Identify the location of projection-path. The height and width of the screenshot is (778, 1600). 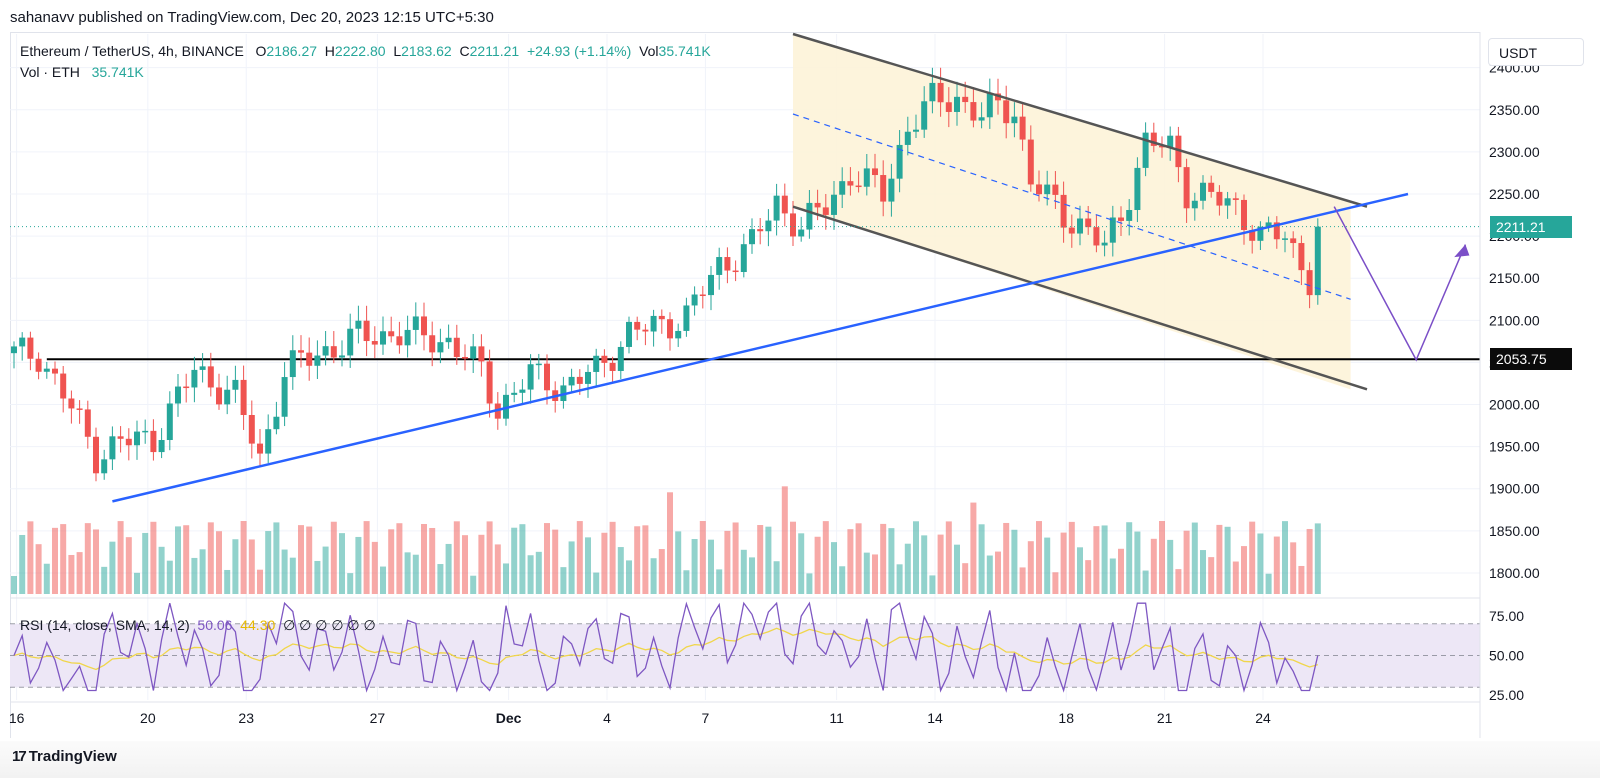
(1400, 284).